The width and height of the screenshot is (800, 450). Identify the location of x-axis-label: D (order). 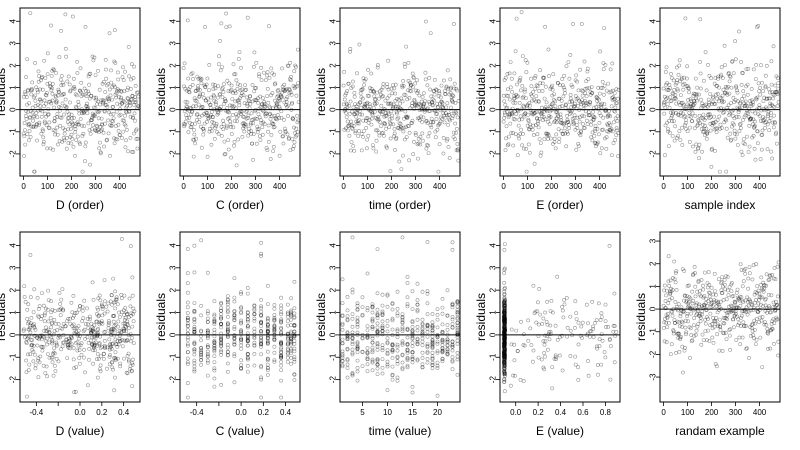
(80, 205).